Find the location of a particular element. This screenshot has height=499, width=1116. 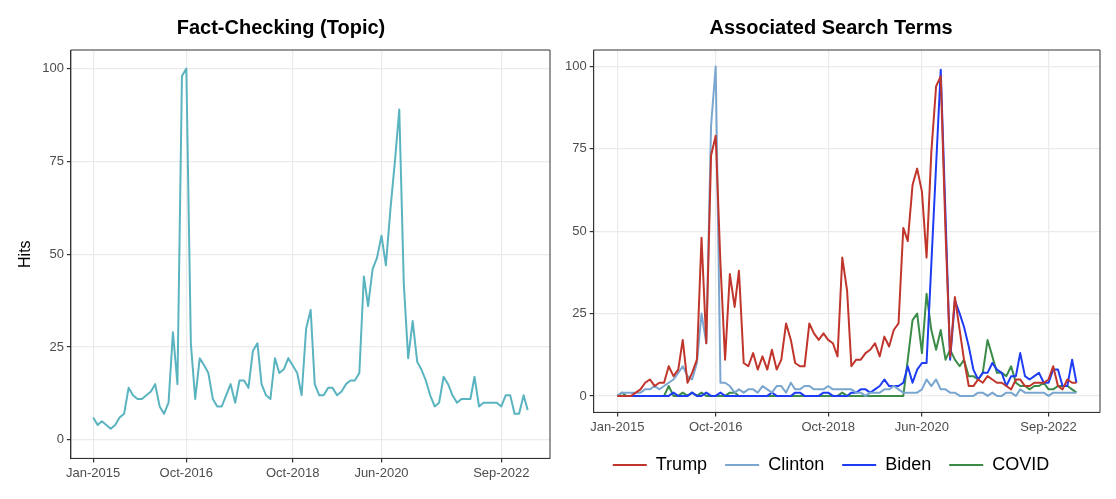

legend-label: Clinton is located at coordinates (796, 463).